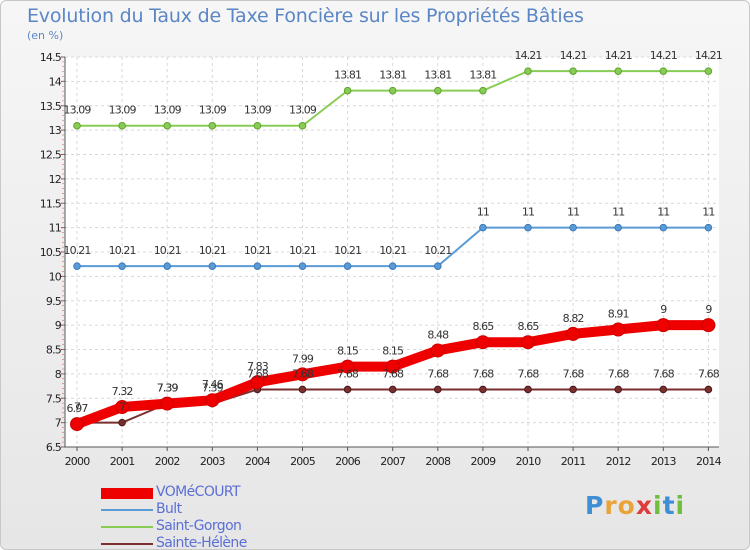 The image size is (750, 550). Describe the element at coordinates (51, 252) in the screenshot. I see `y-tick-label: 10.5` at that location.